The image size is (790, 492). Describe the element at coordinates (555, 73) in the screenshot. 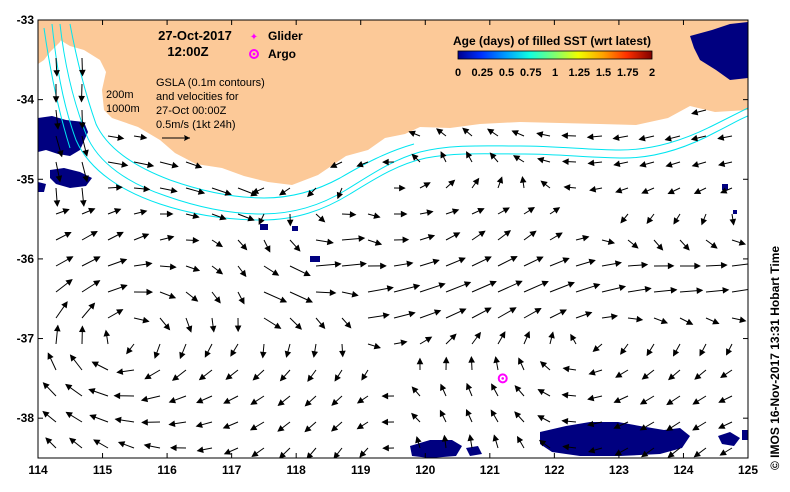

I see `colorbar-ticks: 0 0.25 0.5 0.75 1 1.25 1.5 1.75 2` at that location.